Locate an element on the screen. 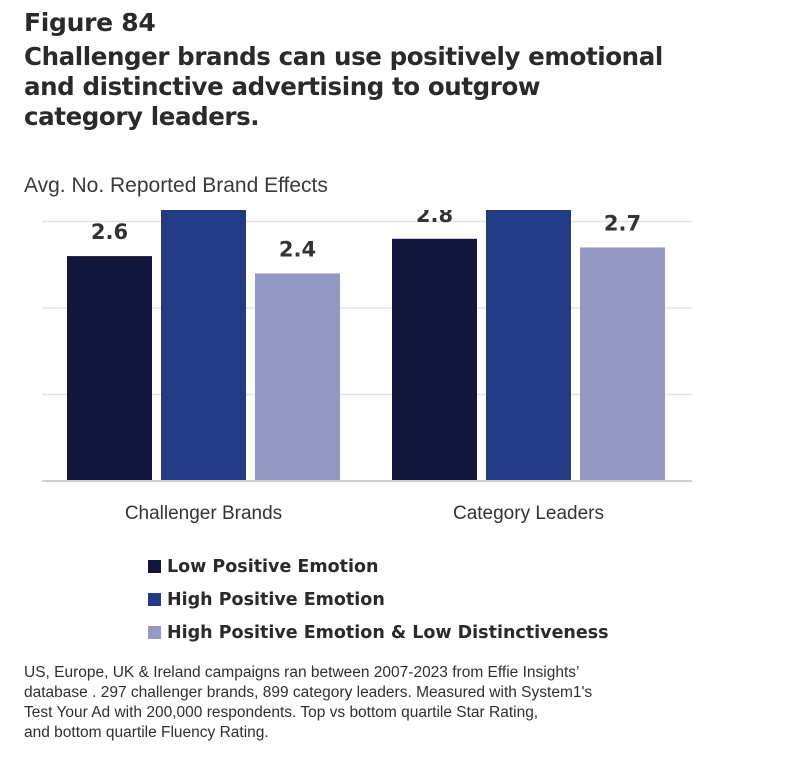 This screenshot has width=788, height=770. category-label: Category Leaders is located at coordinates (528, 513).